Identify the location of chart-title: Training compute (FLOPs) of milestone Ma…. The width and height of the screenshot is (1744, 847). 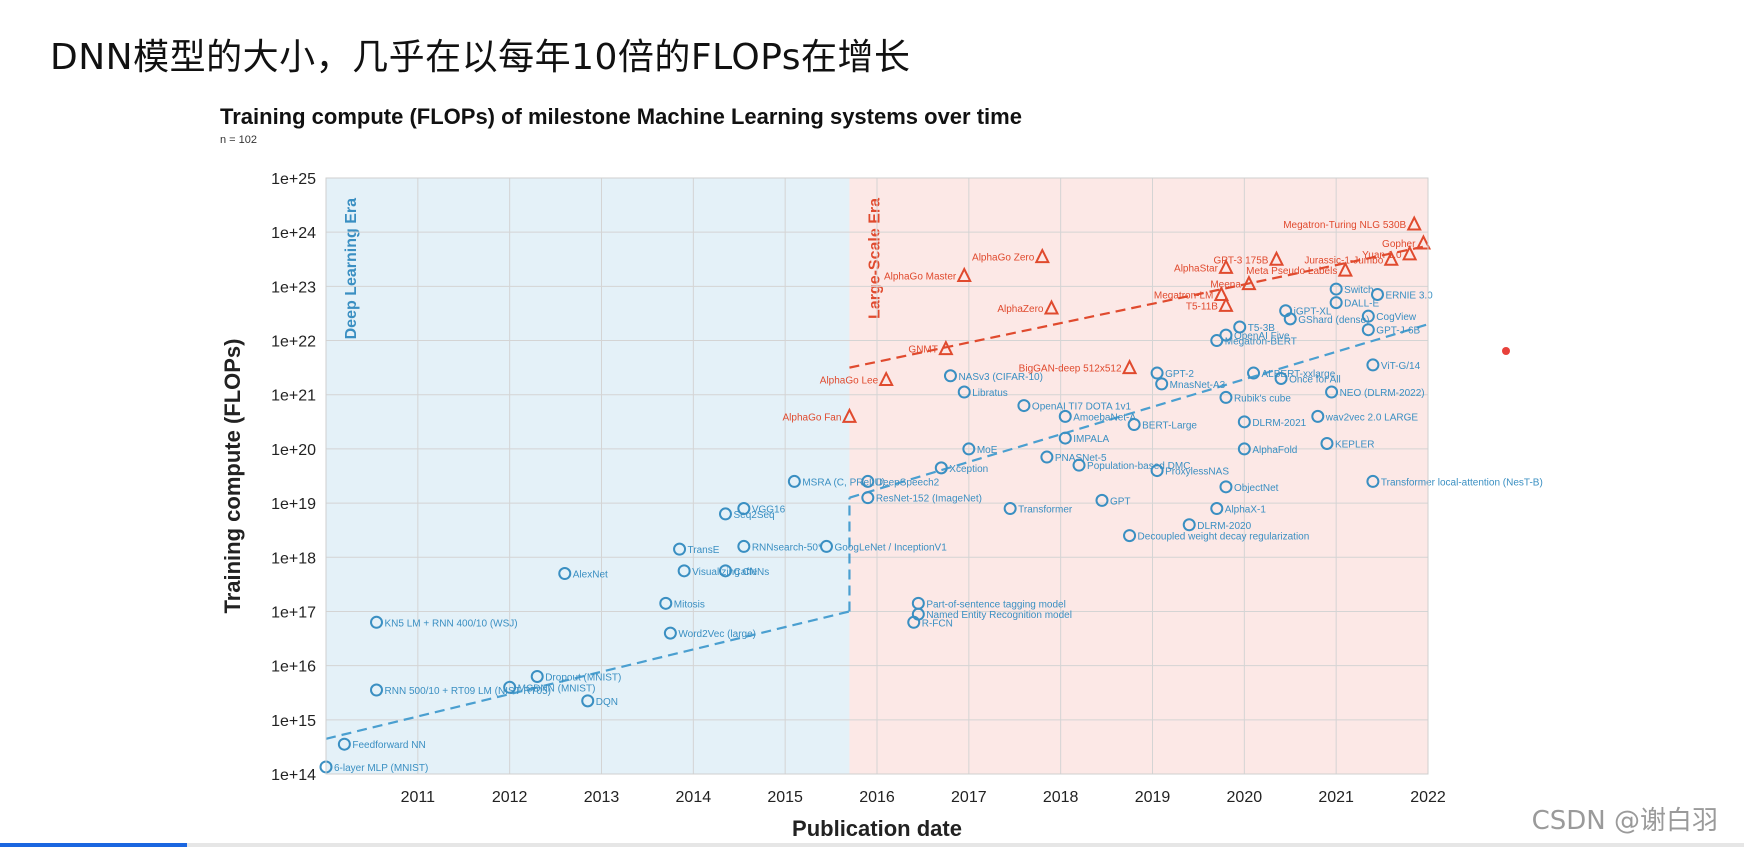
(621, 116).